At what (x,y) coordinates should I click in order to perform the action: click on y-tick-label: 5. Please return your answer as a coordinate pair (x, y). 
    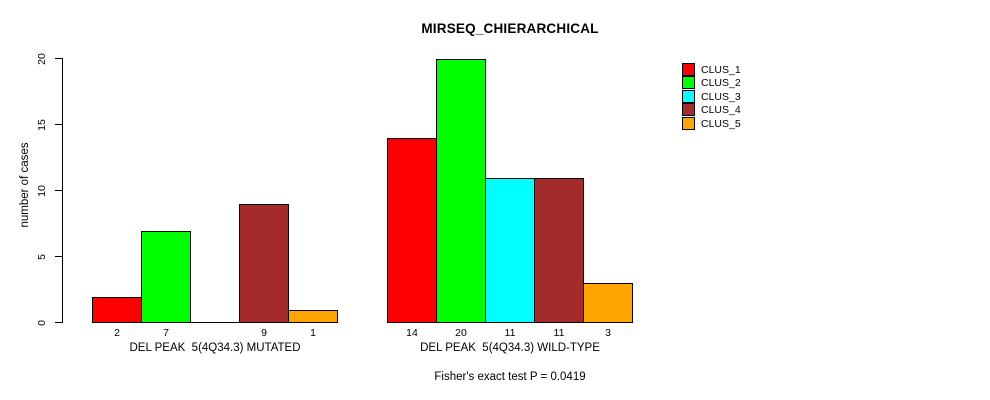
    Looking at the image, I should click on (42, 256).